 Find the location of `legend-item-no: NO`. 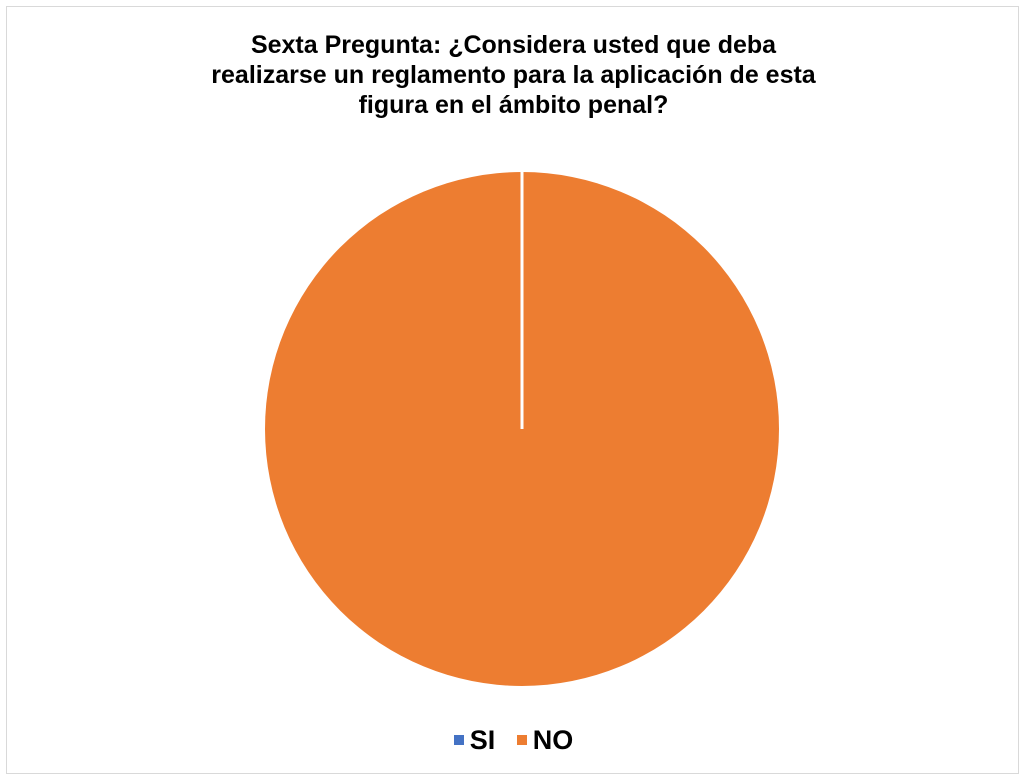

legend-item-no: NO is located at coordinates (545, 740).